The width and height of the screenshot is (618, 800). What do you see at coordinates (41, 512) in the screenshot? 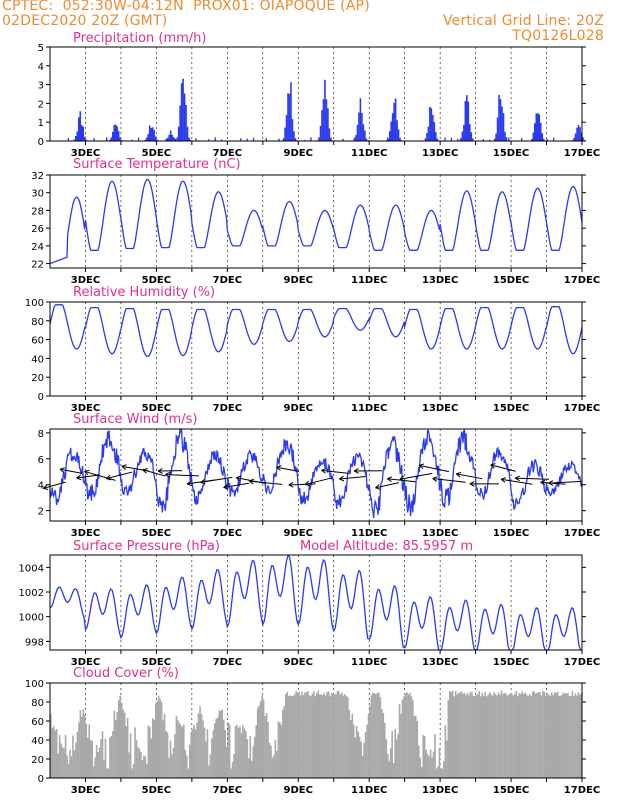
I see `y-tick-label: 2` at bounding box center [41, 512].